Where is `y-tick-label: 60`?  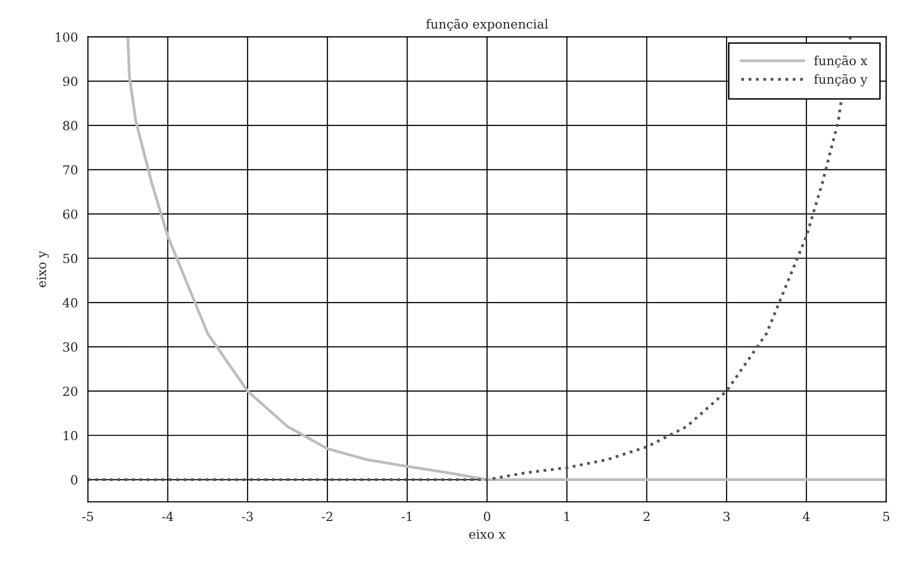 y-tick-label: 60 is located at coordinates (70, 214).